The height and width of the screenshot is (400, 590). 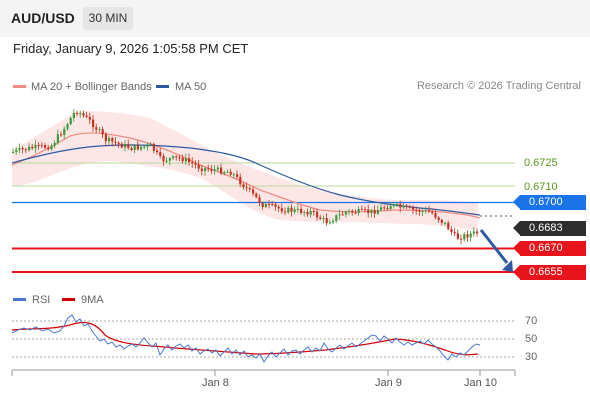 What do you see at coordinates (295, 18) in the screenshot?
I see `top-bar: AUD/USD 30 MIN` at bounding box center [295, 18].